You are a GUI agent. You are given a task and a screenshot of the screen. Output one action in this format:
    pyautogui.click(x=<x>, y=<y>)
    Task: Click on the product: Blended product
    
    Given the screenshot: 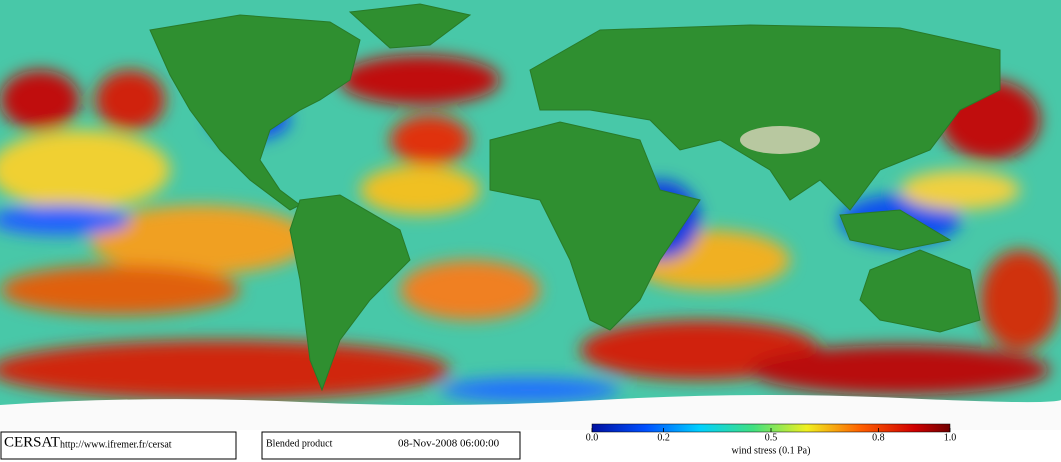 What is the action you would take?
    pyautogui.click(x=299, y=443)
    